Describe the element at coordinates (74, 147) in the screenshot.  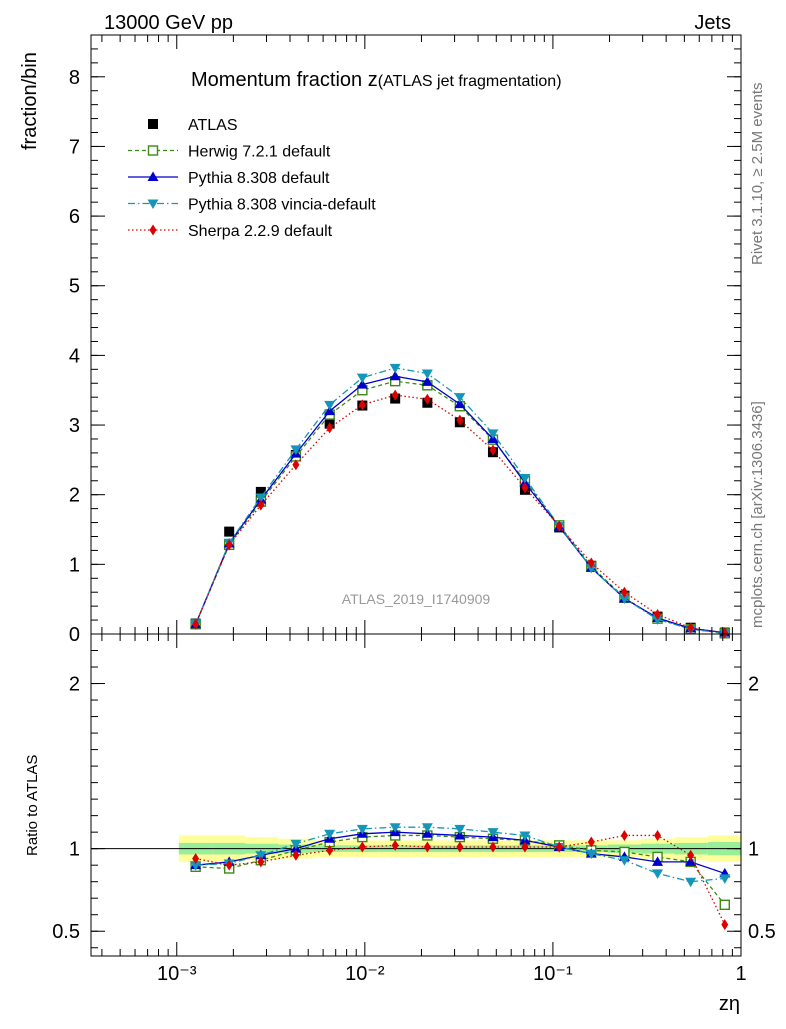
I see `main-y-tick-label: 7` at that location.